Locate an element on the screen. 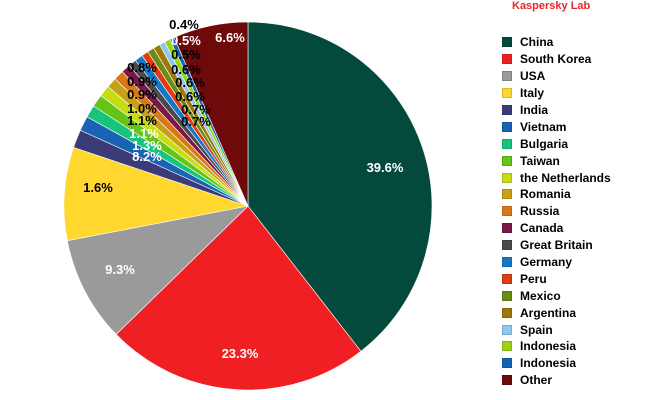 This screenshot has width=650, height=400. data-label: 1.3% is located at coordinates (147, 145).